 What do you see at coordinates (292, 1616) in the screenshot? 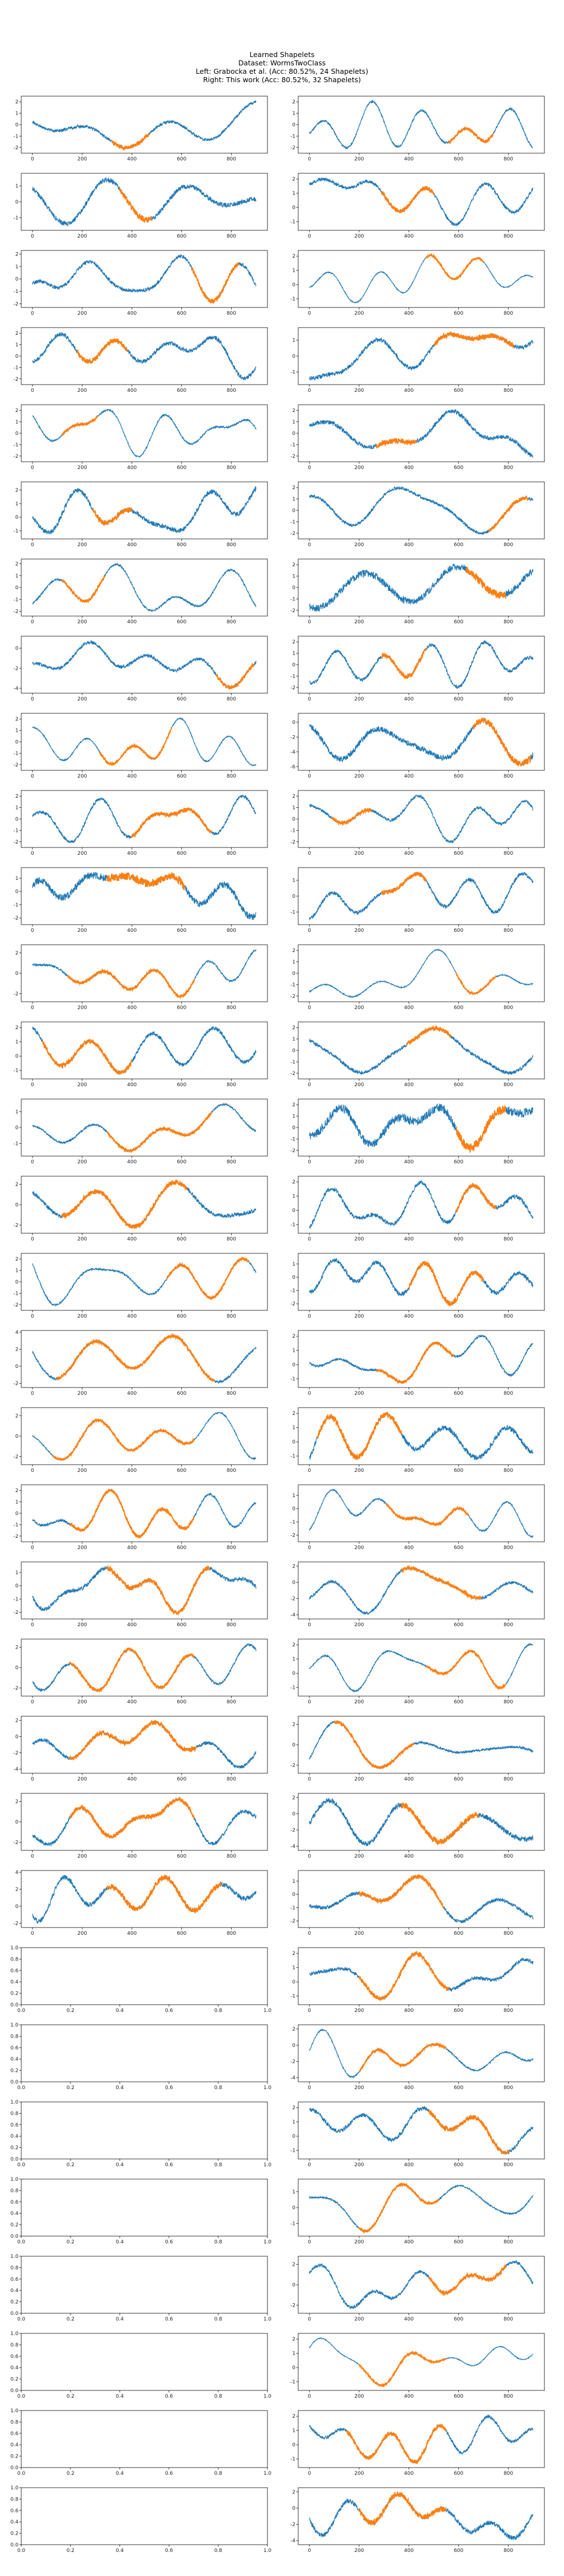
I see `y-tick-label: -4` at bounding box center [292, 1616].